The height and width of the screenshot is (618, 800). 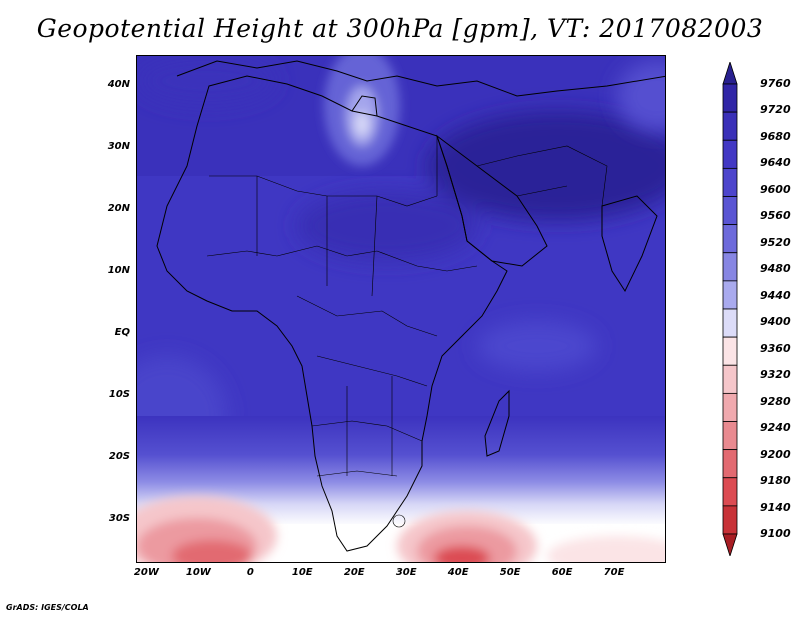 I want to click on lat-tick-label: 20S, so click(x=119, y=456).